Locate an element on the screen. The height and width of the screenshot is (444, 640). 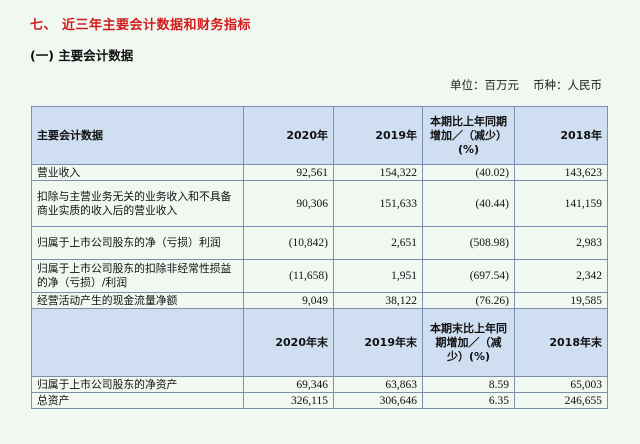
value-2019: 151,633 is located at coordinates (378, 203).